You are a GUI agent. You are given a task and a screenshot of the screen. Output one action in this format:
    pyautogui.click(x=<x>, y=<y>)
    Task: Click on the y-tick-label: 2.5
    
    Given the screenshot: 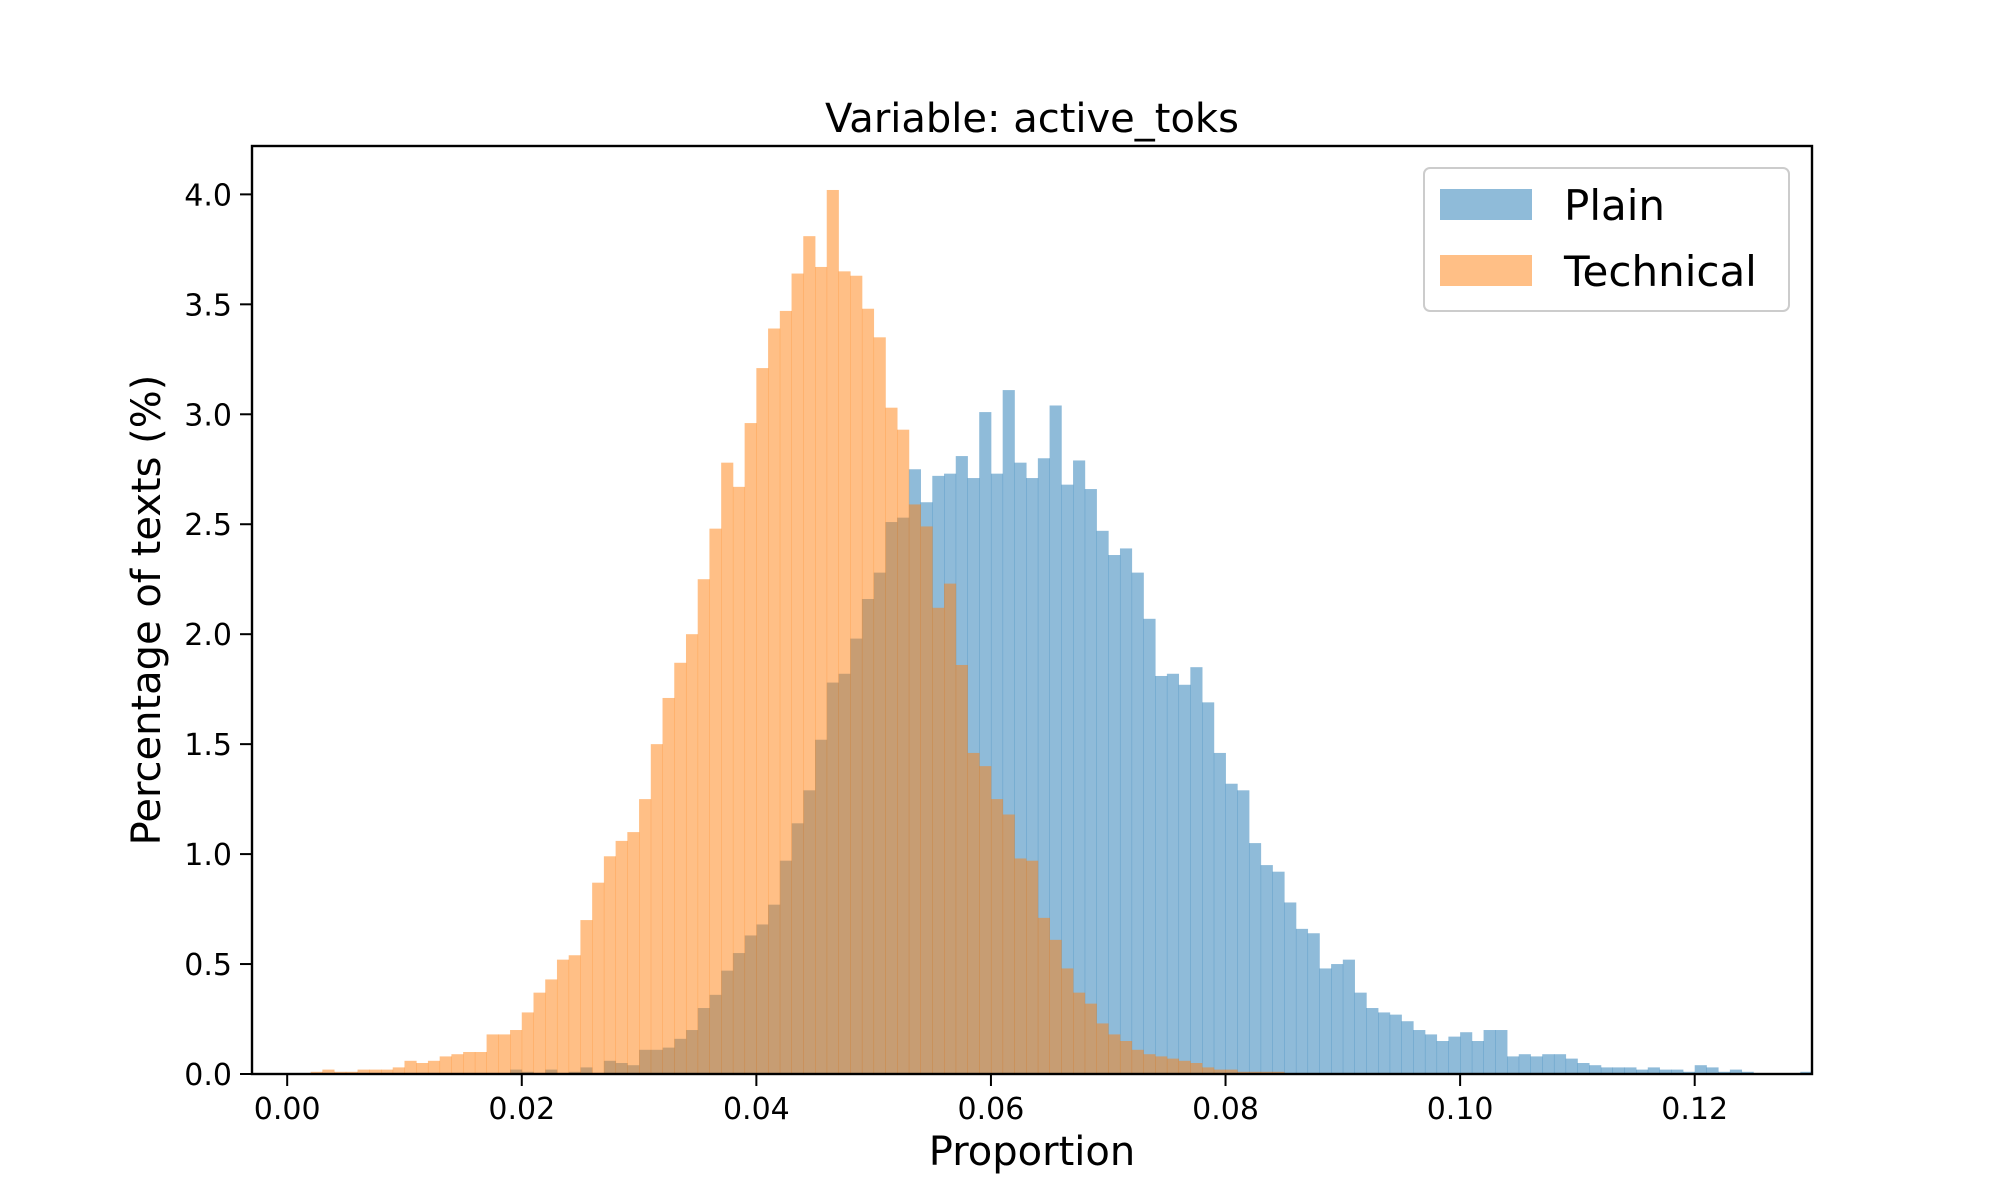 What is the action you would take?
    pyautogui.click(x=208, y=525)
    